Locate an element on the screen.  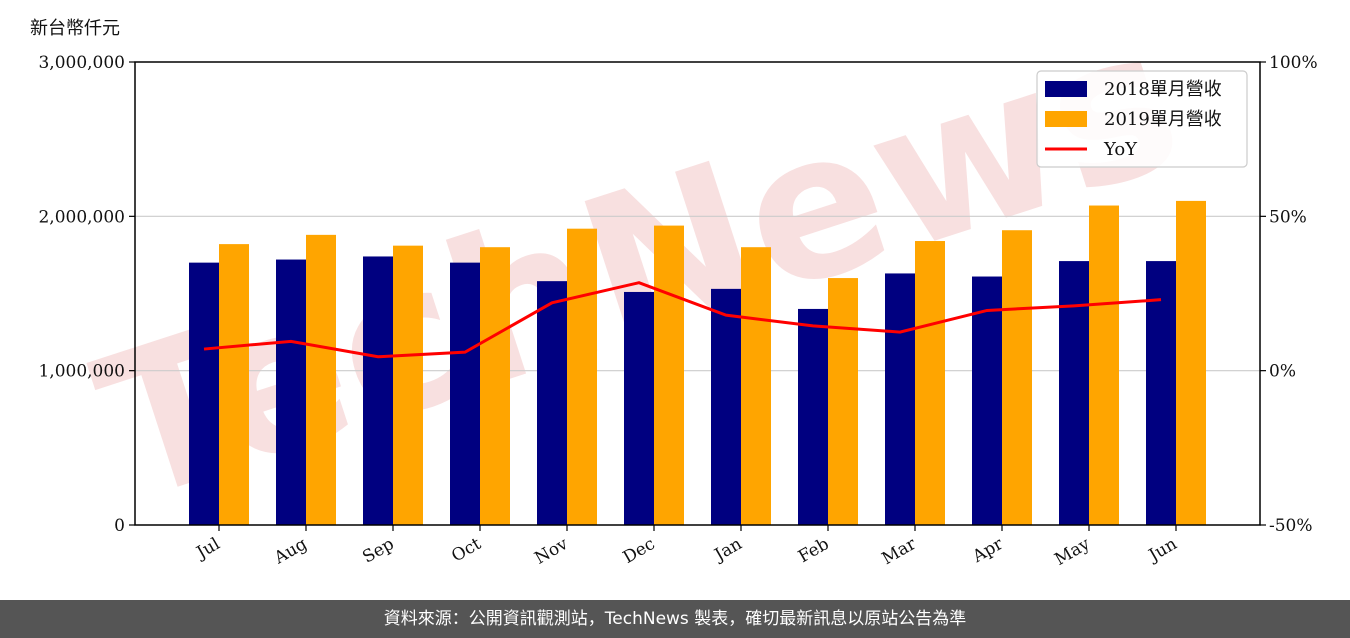
legend: 2018單月營收 2019單月營收 YoY is located at coordinates (1142, 119).